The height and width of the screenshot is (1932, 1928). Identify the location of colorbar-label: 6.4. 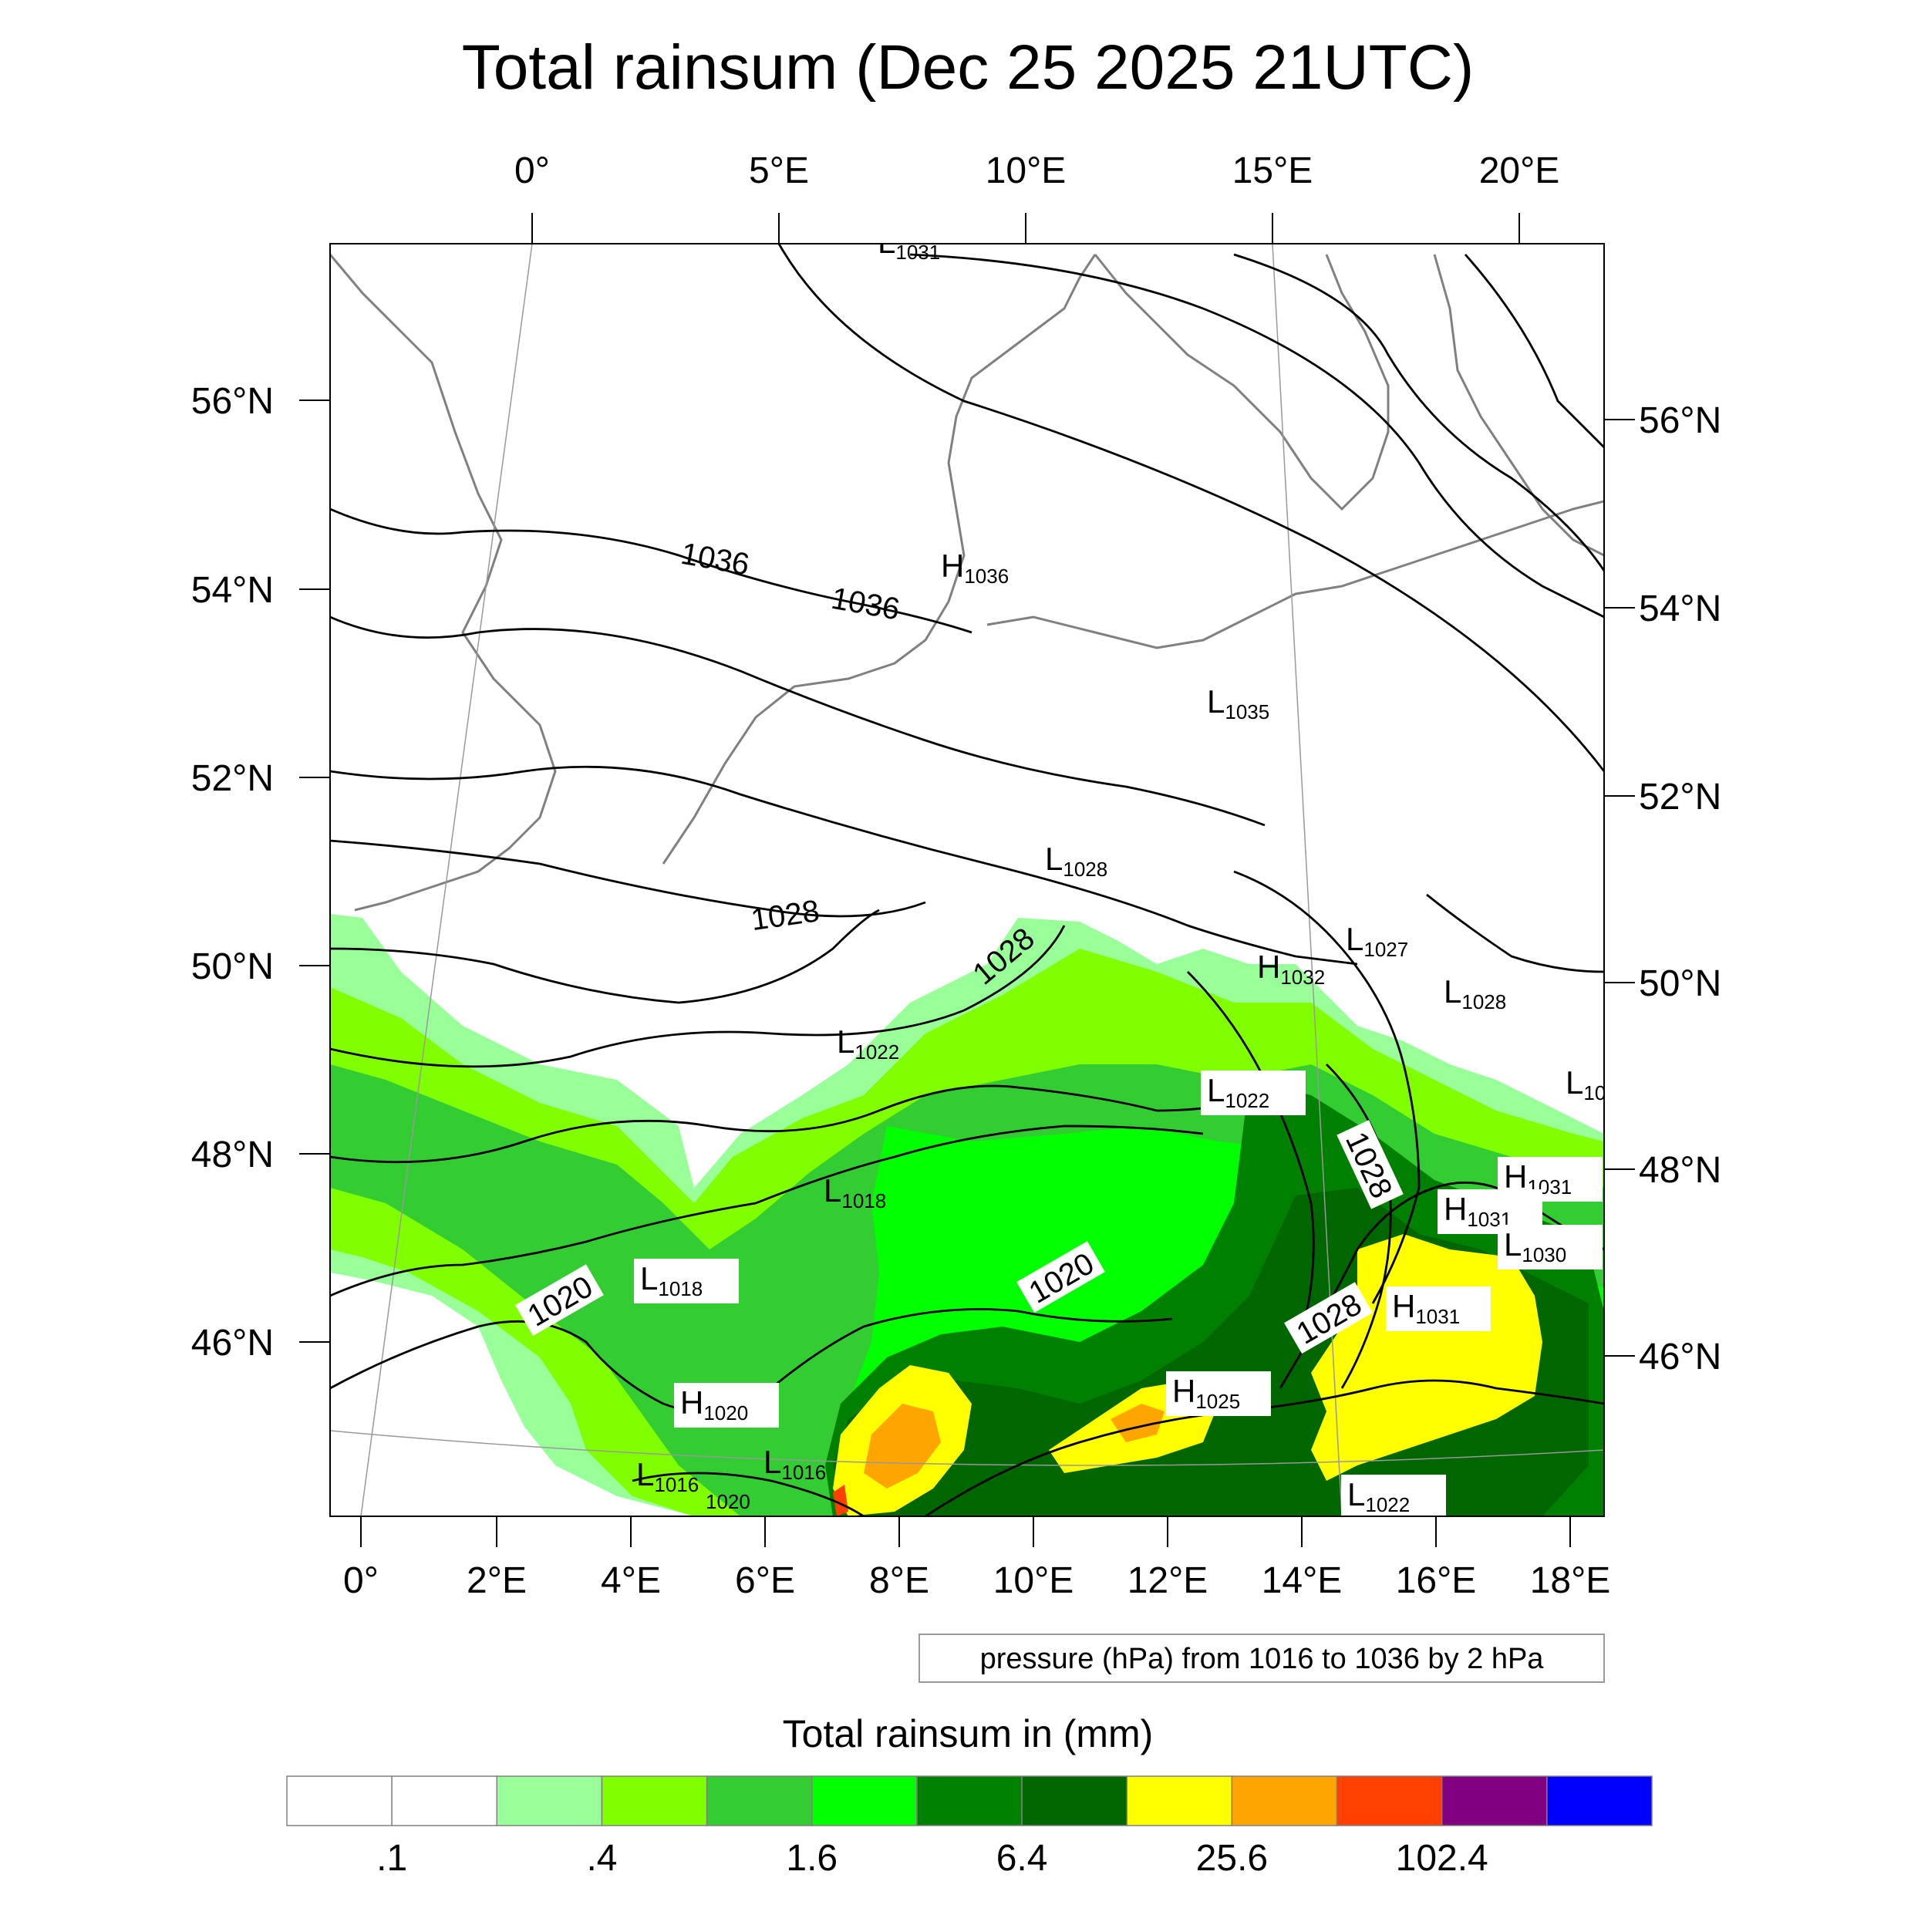
(1022, 1858).